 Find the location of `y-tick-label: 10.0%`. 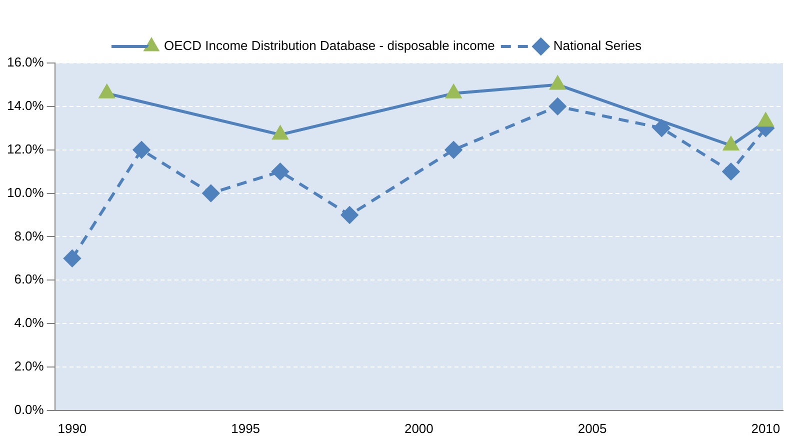

y-tick-label: 10.0% is located at coordinates (25, 192).